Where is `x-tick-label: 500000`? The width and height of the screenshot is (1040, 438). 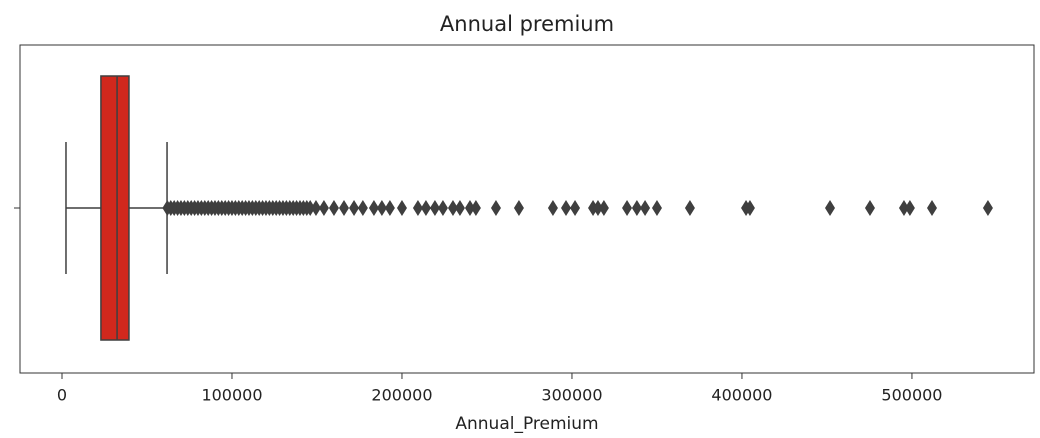 x-tick-label: 500000 is located at coordinates (911, 395).